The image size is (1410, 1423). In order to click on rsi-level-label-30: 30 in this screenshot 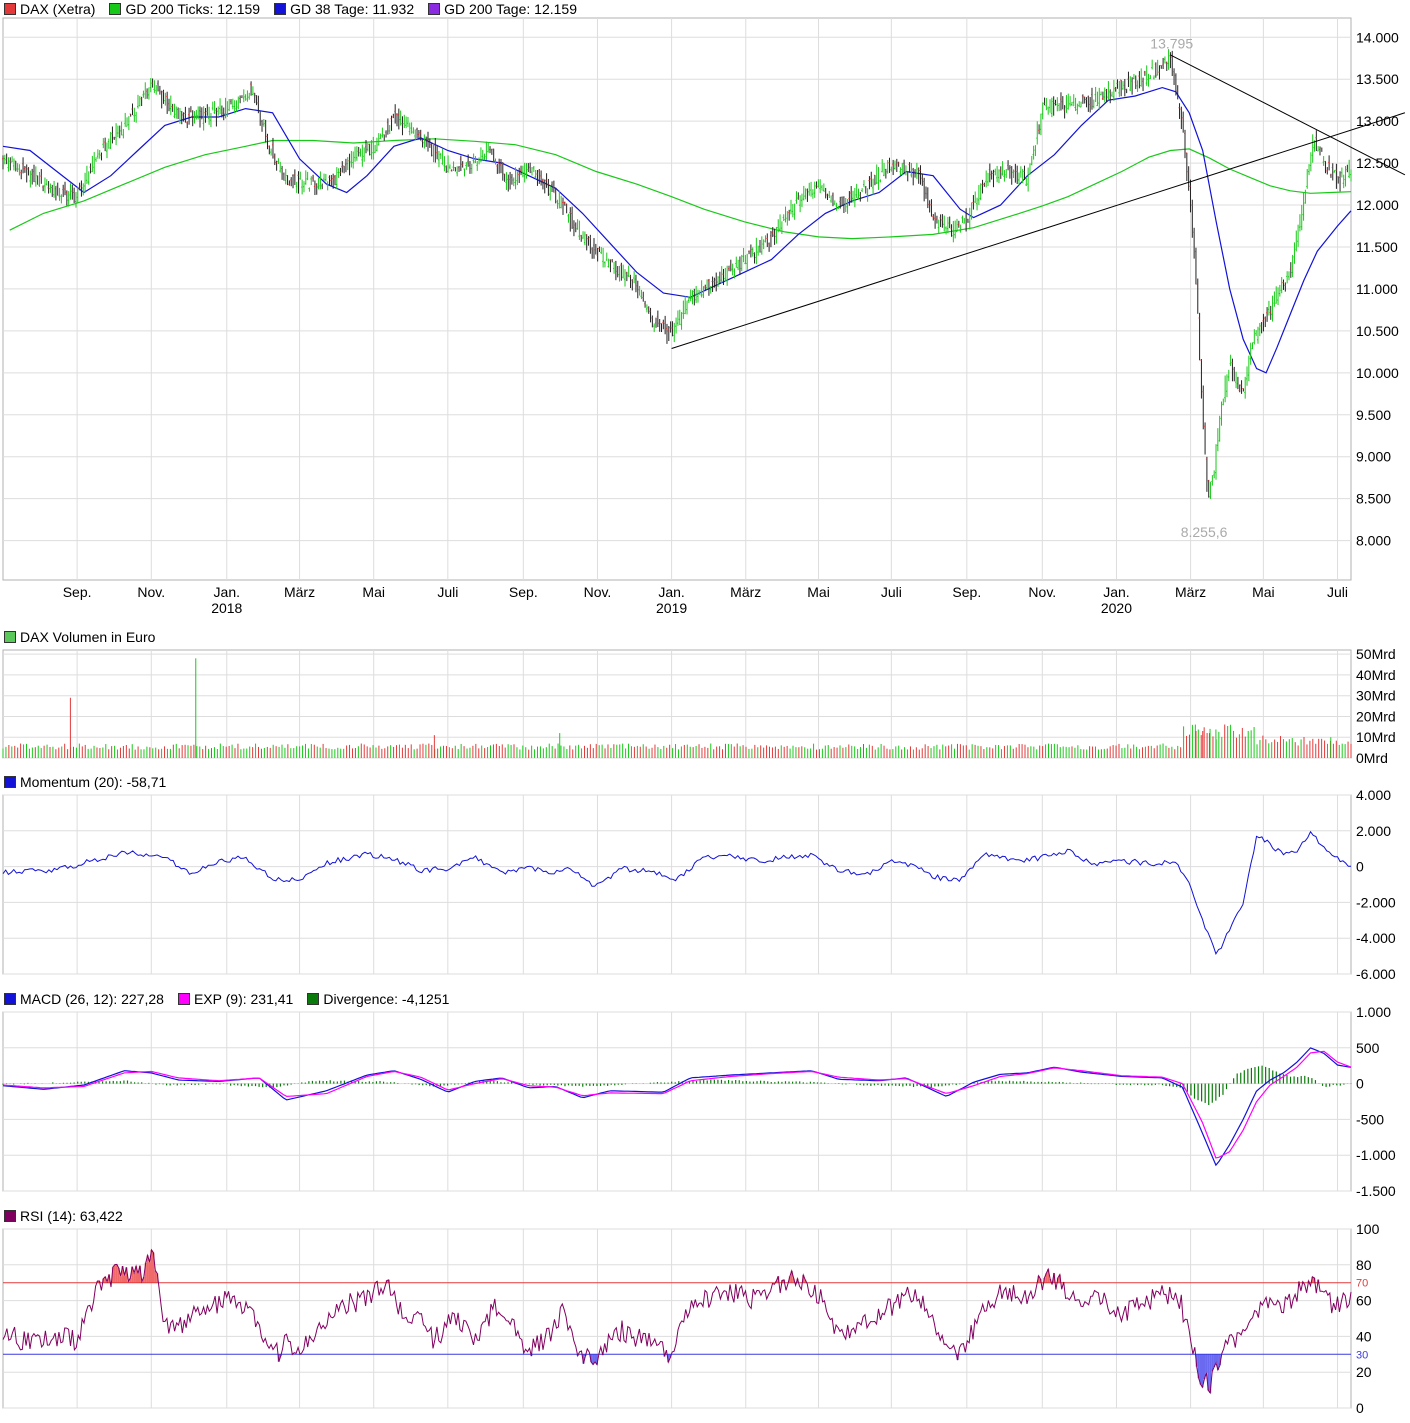, I will do `click(1362, 1355)`.